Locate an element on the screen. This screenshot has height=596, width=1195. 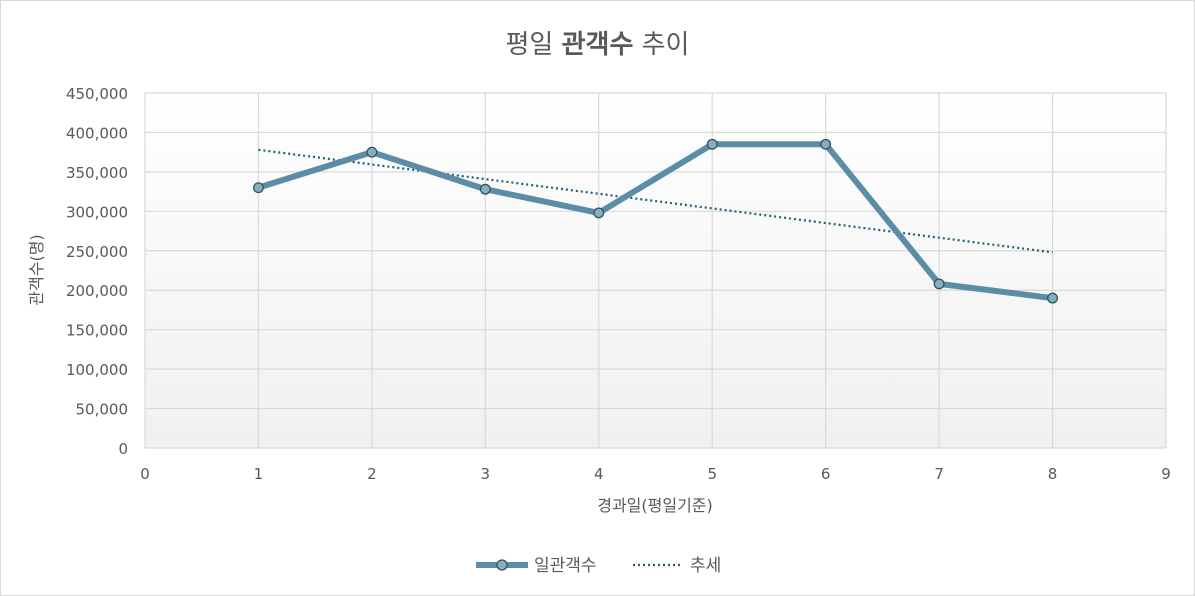
legend: 일관객수 추세 is located at coordinates (598, 566).